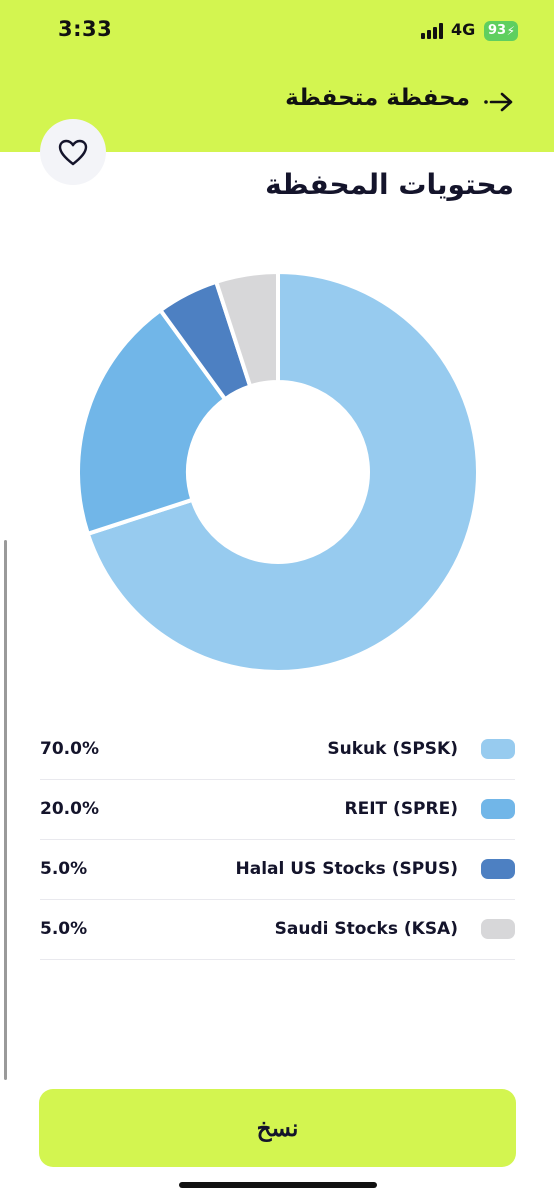 The image size is (554, 1200). I want to click on battery-icon: 93 ⚡, so click(501, 31).